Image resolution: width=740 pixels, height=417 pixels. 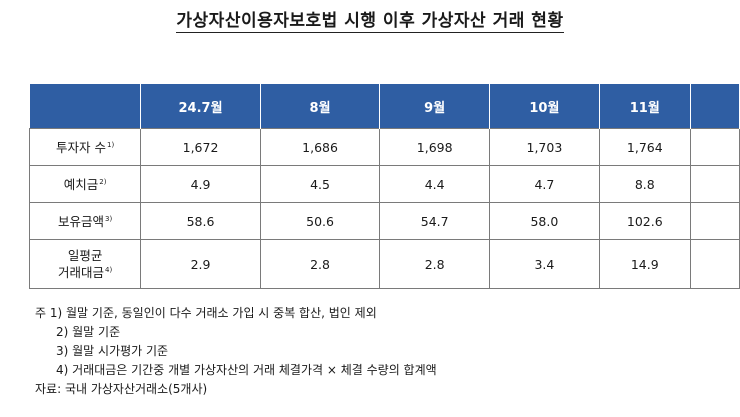 What do you see at coordinates (41, 313) in the screenshot?
I see `footnote-prefix: 주` at bounding box center [41, 313].